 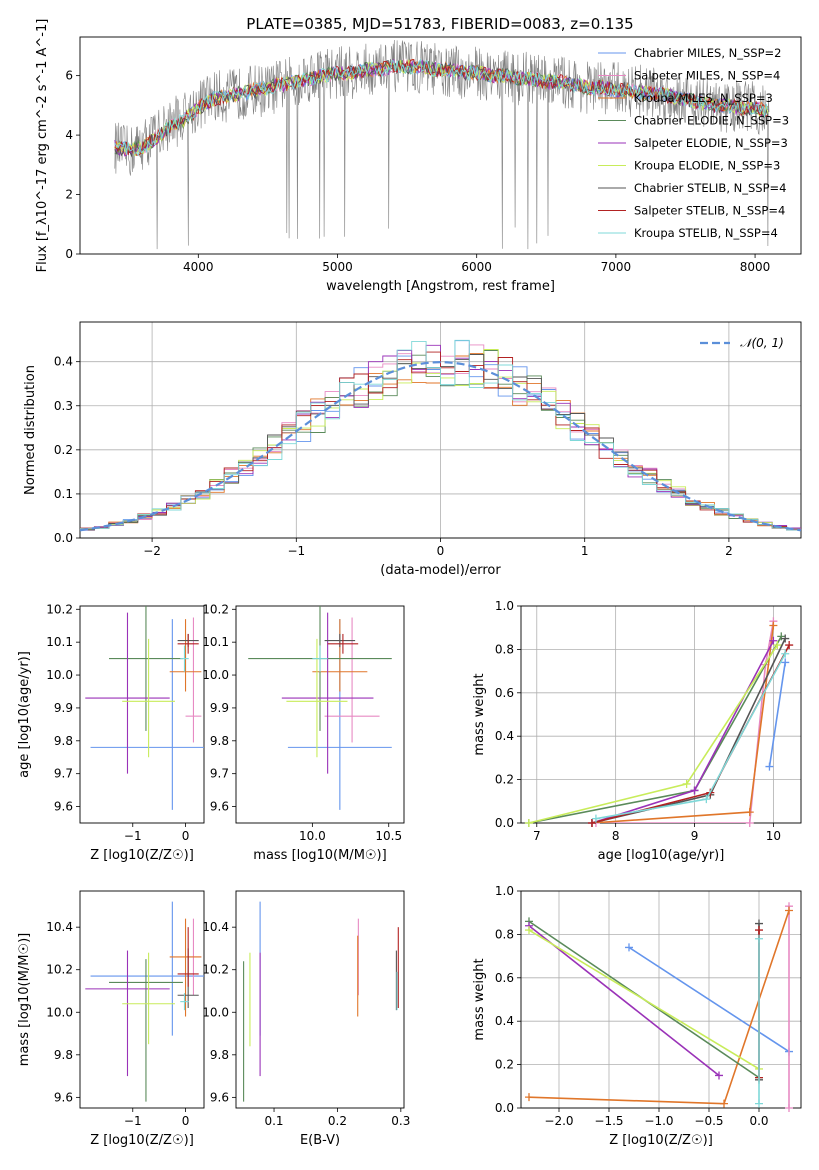 I want to click on x-tick-label: −2, so click(x=152, y=551).